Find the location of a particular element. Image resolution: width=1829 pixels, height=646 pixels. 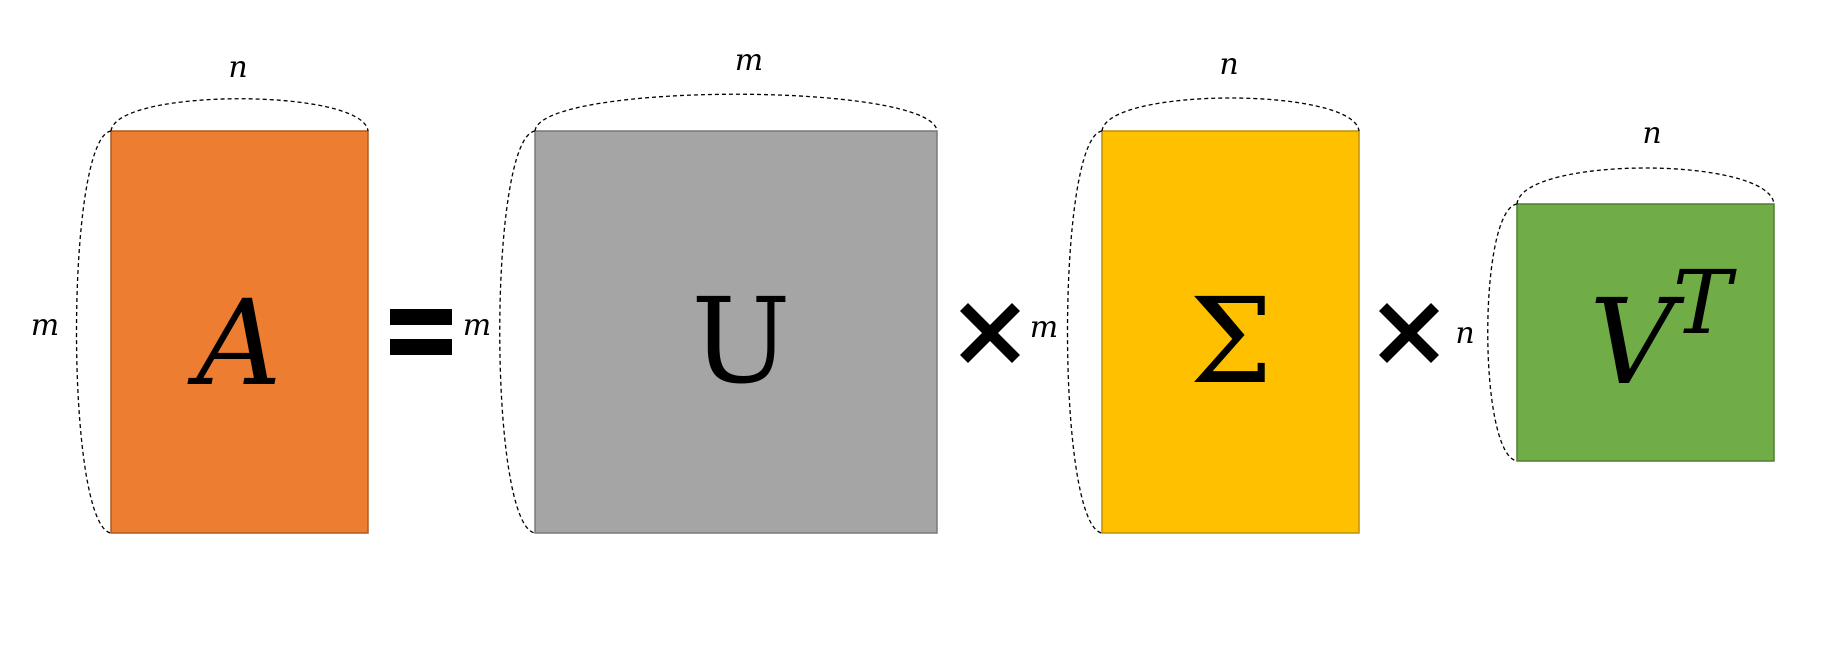

multiply-sign-2-shape is located at coordinates (1409, 333).